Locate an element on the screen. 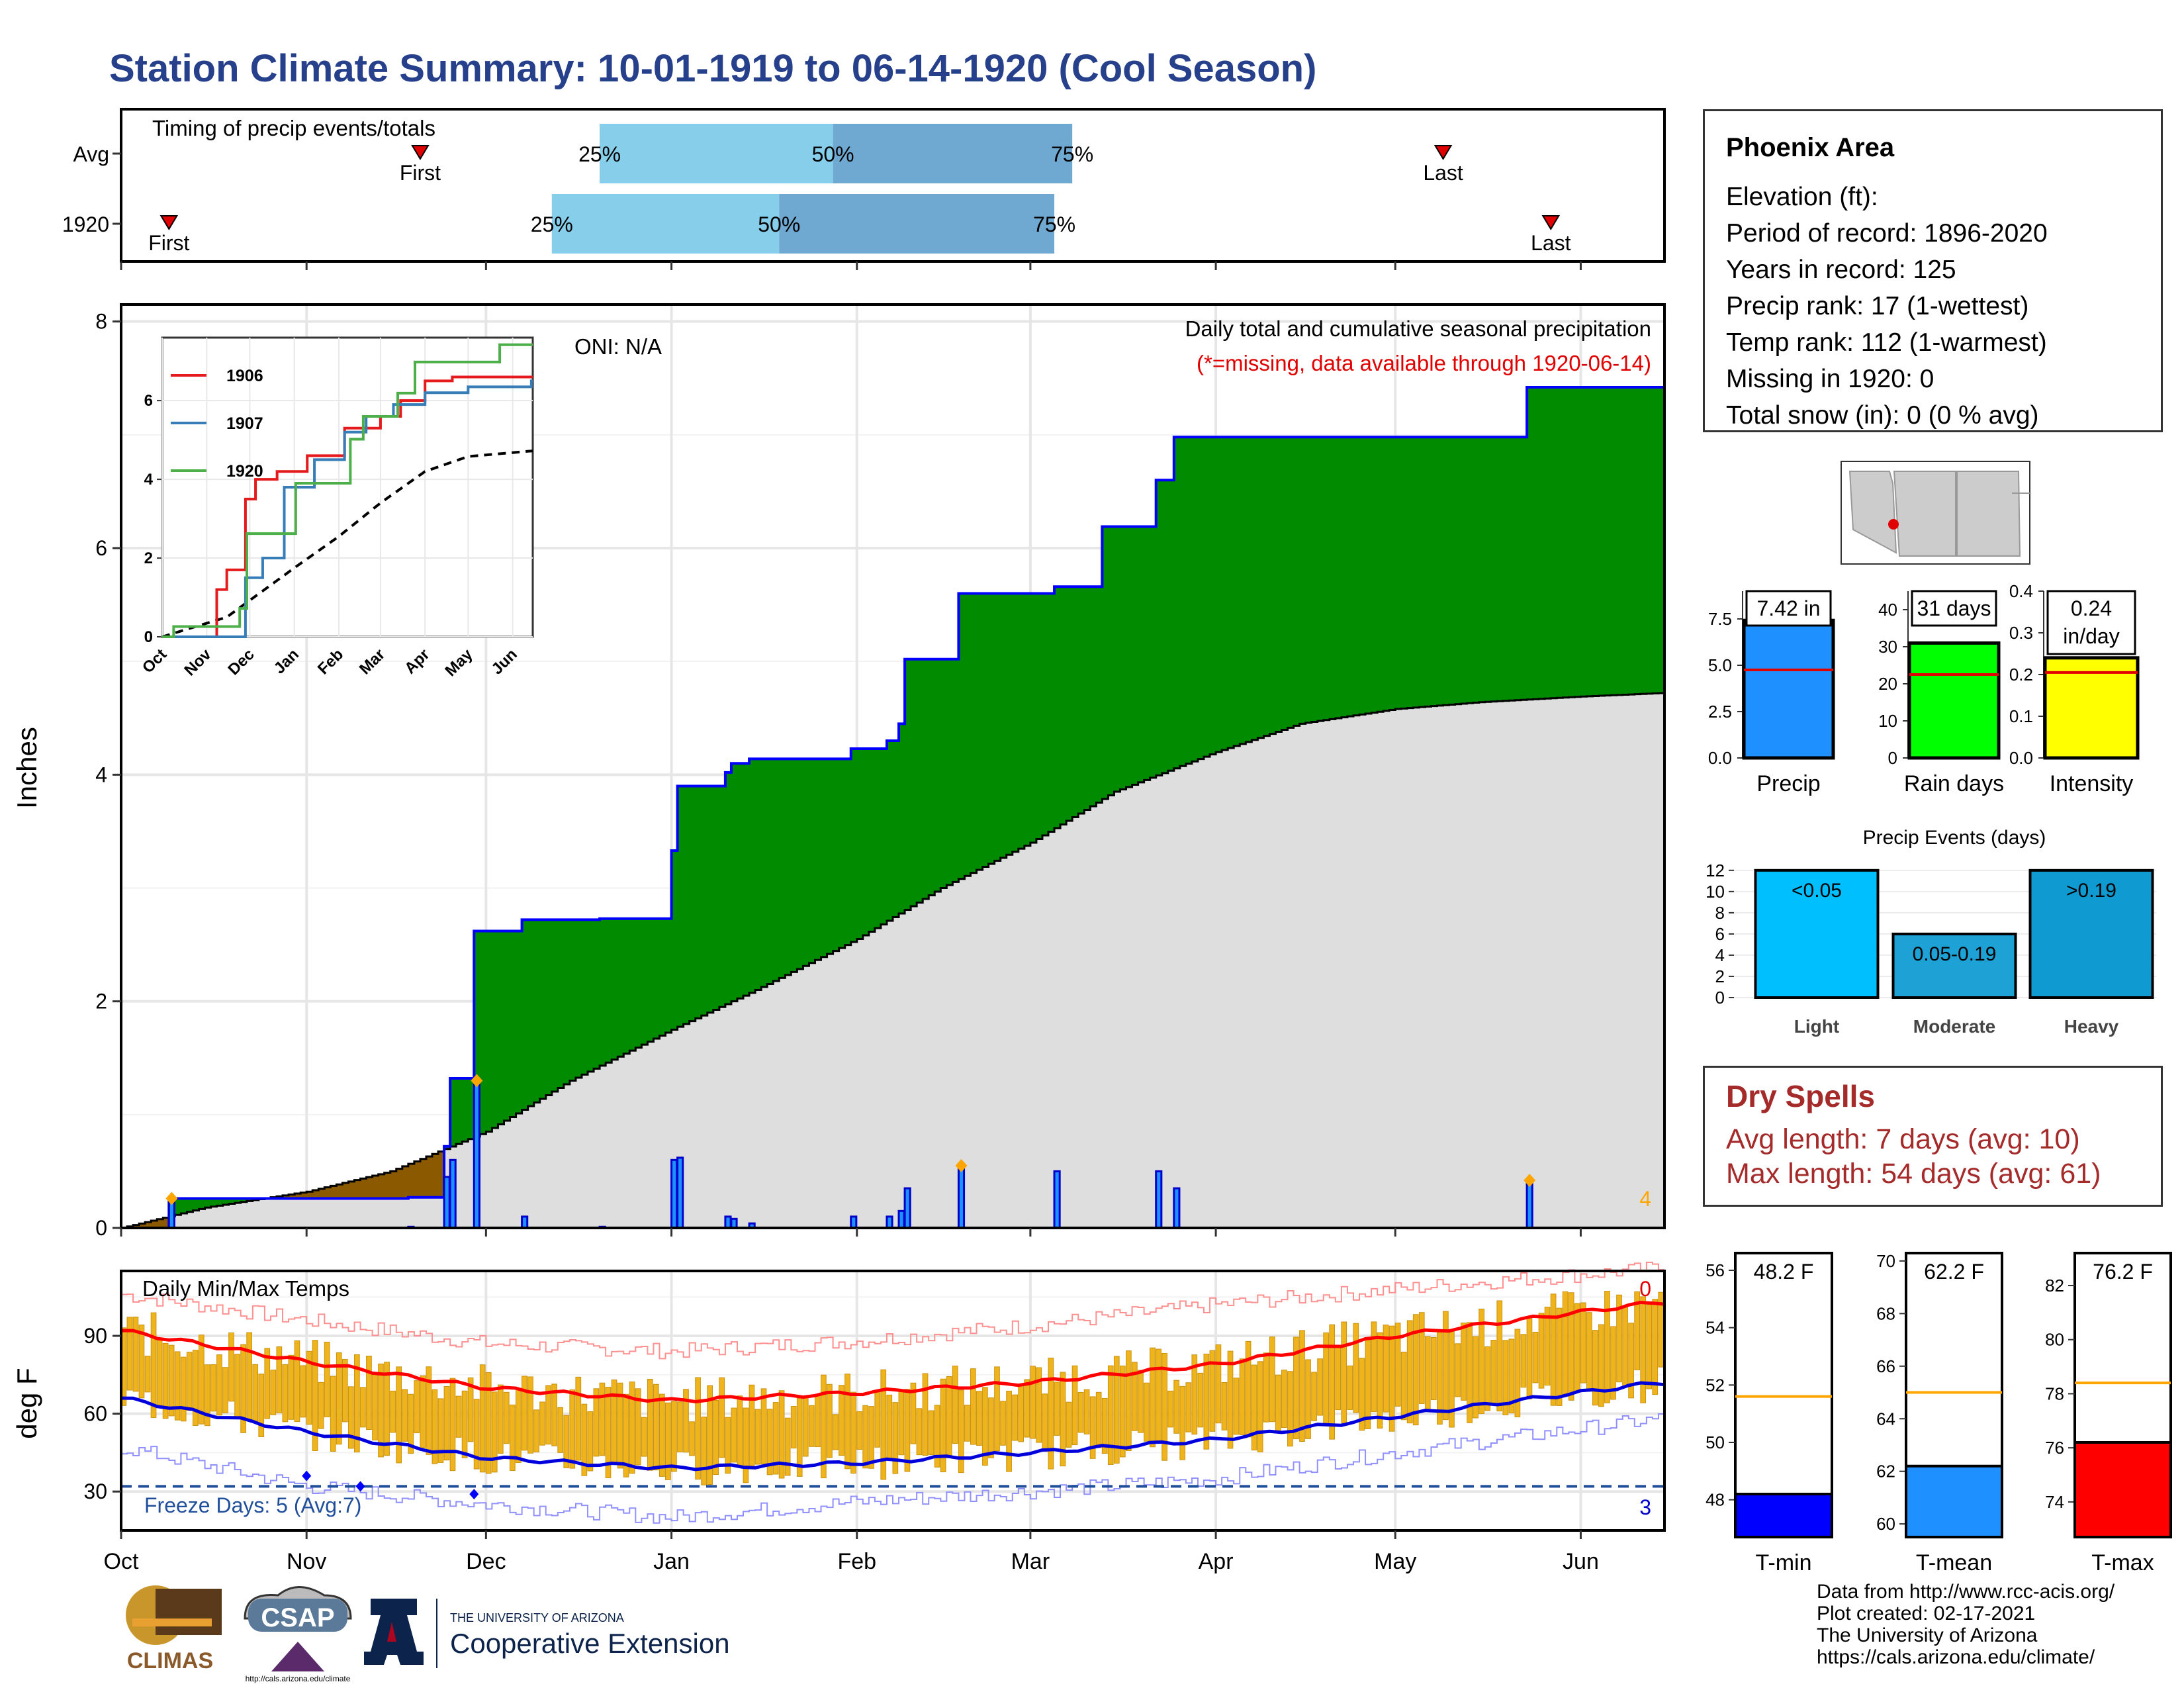  x-tick-label: Oct is located at coordinates (121, 1561).